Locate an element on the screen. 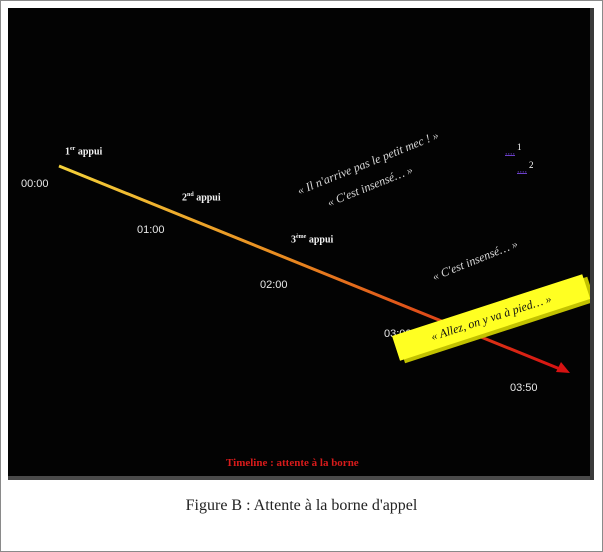 The height and width of the screenshot is (552, 603). slide-title: Timeline : attente à la borne is located at coordinates (292, 463).